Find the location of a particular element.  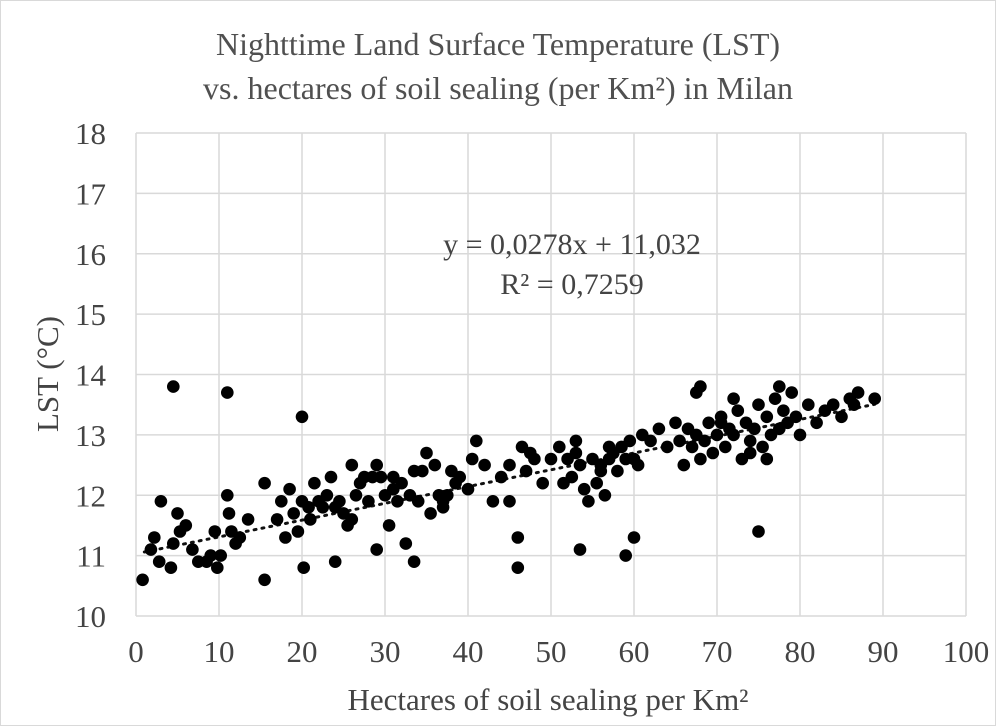

x-axis-label: Hectares of soil sealing per Km² is located at coordinates (548, 699).